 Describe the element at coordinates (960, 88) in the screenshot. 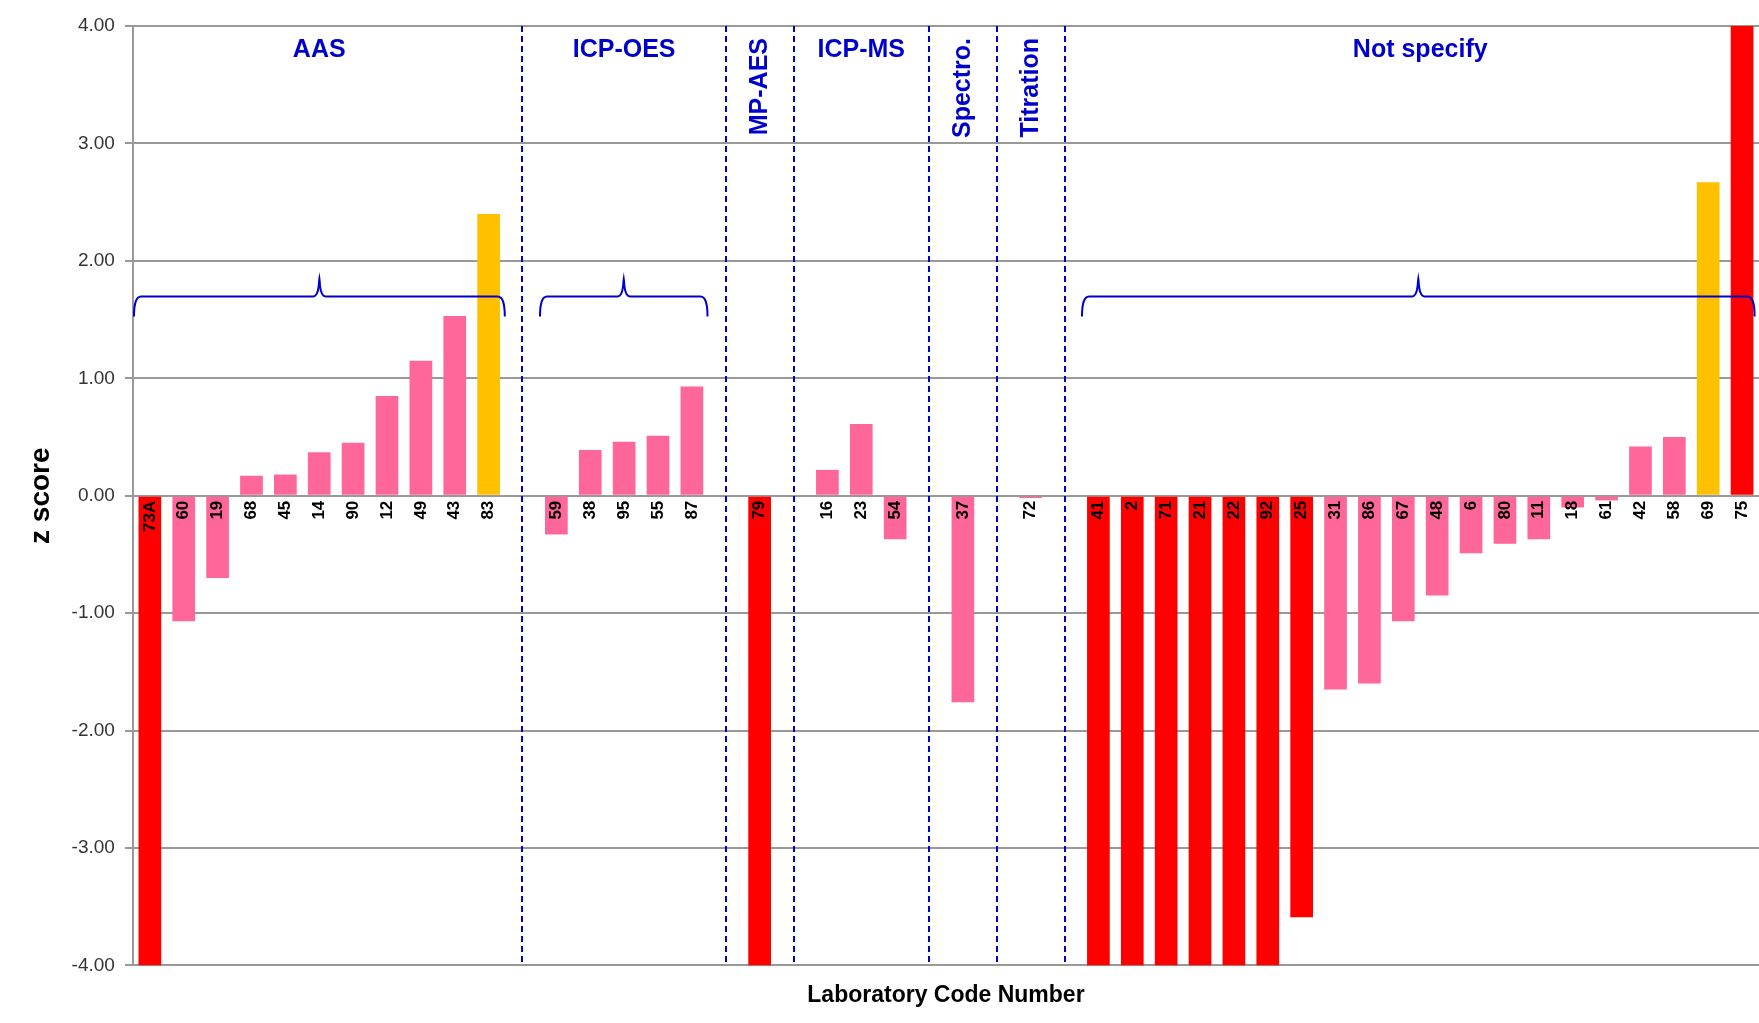

I see `annotation: Spectro.` at that location.